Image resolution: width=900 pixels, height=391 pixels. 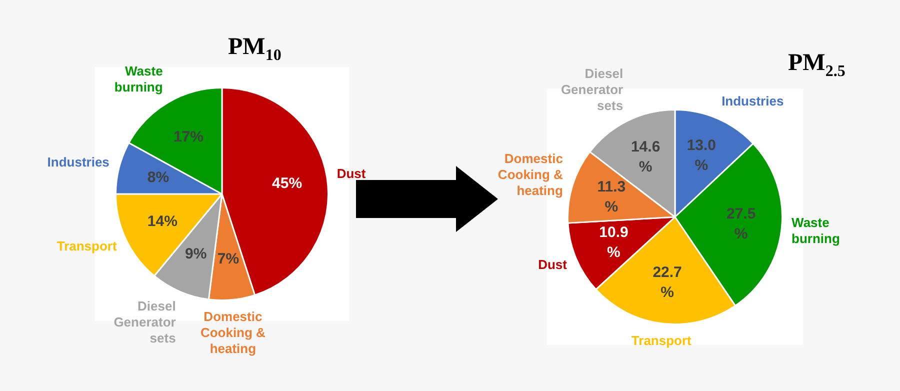 I want to click on data-label: 11.3 %, so click(x=611, y=197).